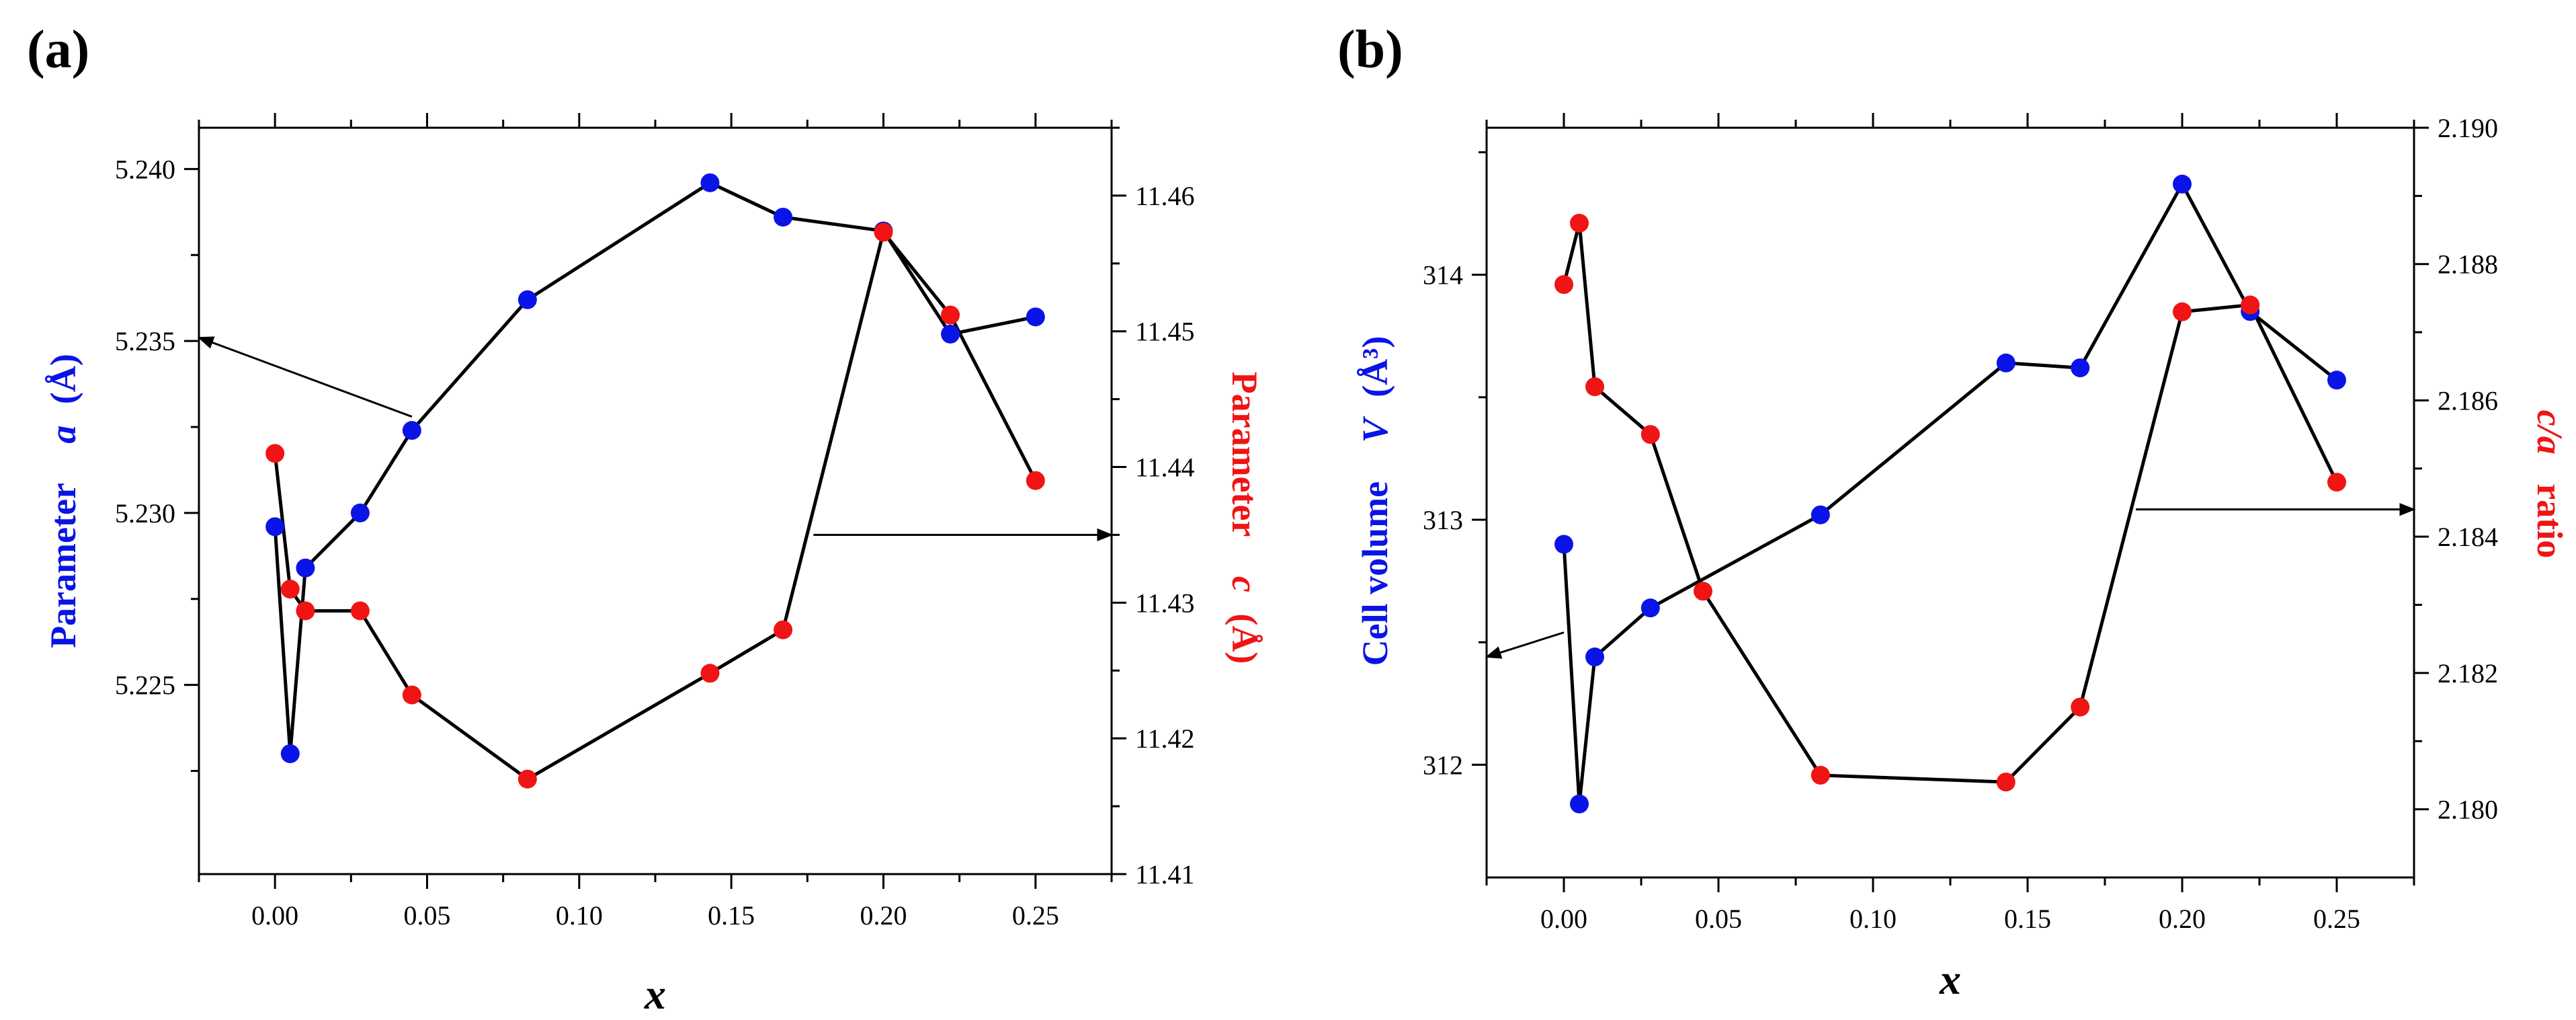 This screenshot has height=1020, width=2576. Describe the element at coordinates (2550, 520) in the screenshot. I see `panel-b-right-ylabel-suffix: ratio` at that location.